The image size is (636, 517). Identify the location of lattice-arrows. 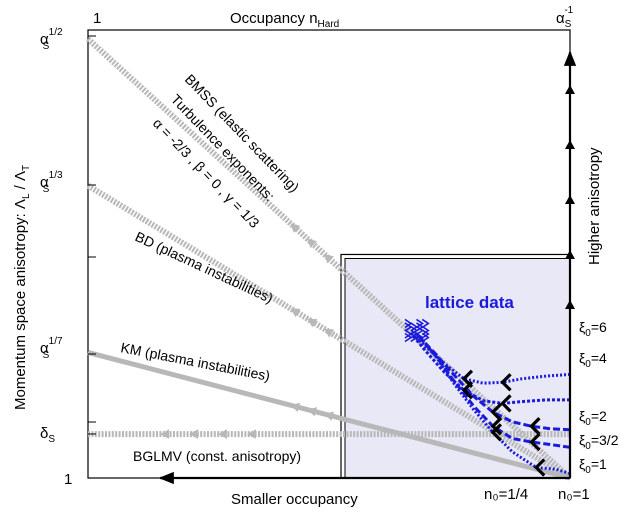
(503, 423).